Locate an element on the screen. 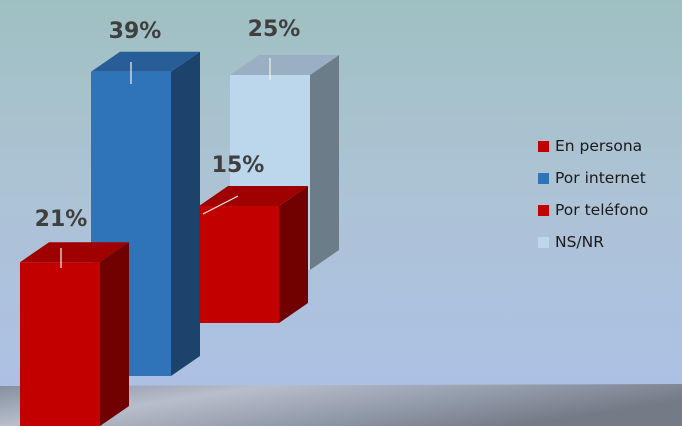 The height and width of the screenshot is (426, 682). bar-ns-nr-side is located at coordinates (324, 162).